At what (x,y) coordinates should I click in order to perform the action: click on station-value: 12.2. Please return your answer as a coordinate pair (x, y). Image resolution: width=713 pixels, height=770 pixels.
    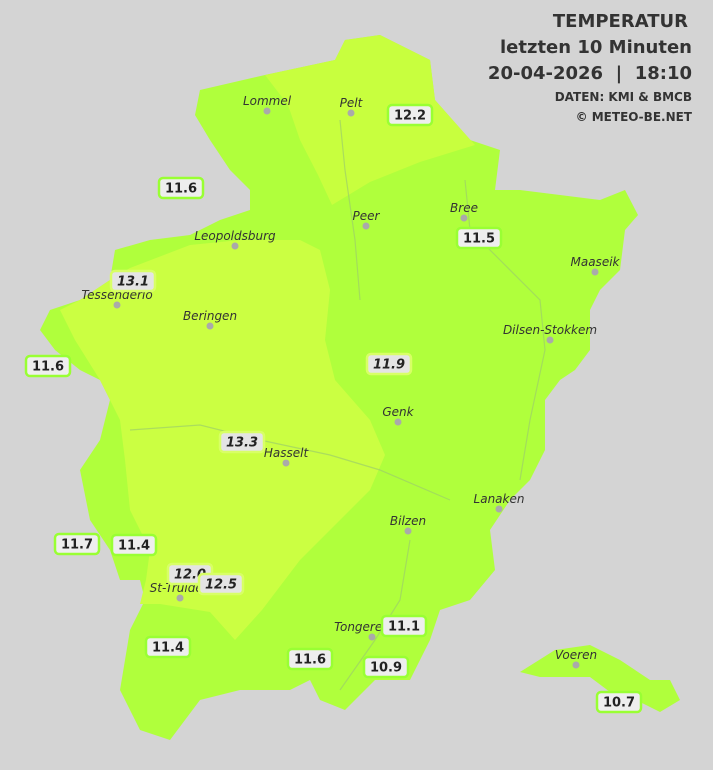
    Looking at the image, I should click on (410, 116).